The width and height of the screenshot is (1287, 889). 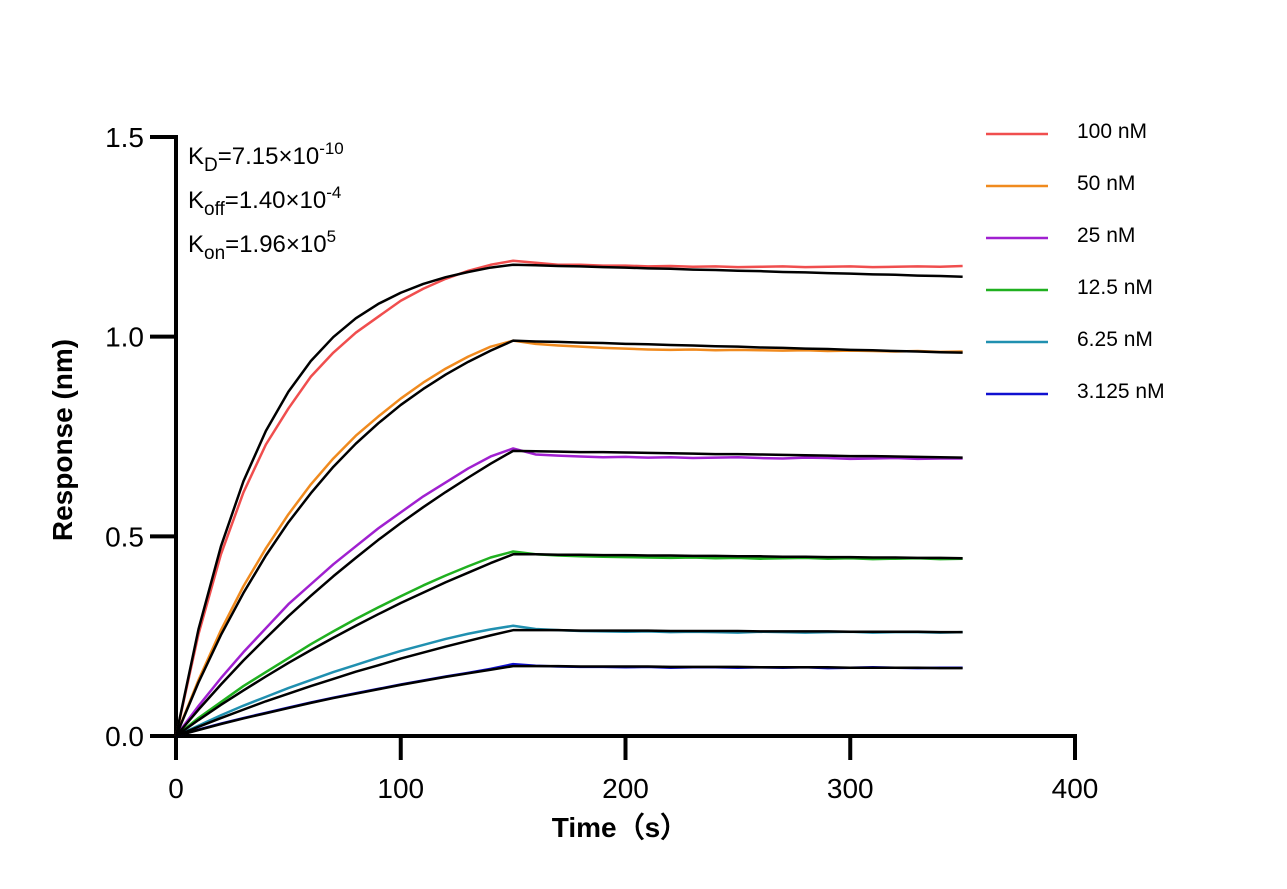 What do you see at coordinates (211, 165) in the screenshot?
I see `annotation-subscript: D` at bounding box center [211, 165].